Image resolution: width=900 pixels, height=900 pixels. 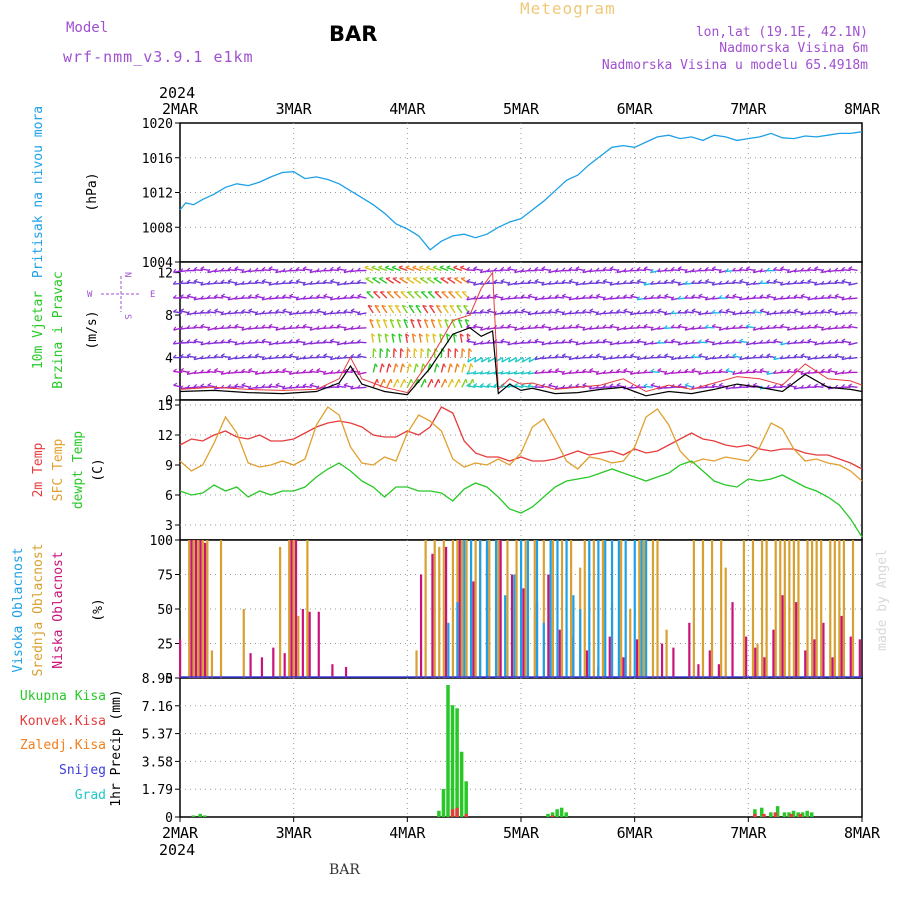 I want to click on precip-legend-4: Grad, so click(x=90, y=795).